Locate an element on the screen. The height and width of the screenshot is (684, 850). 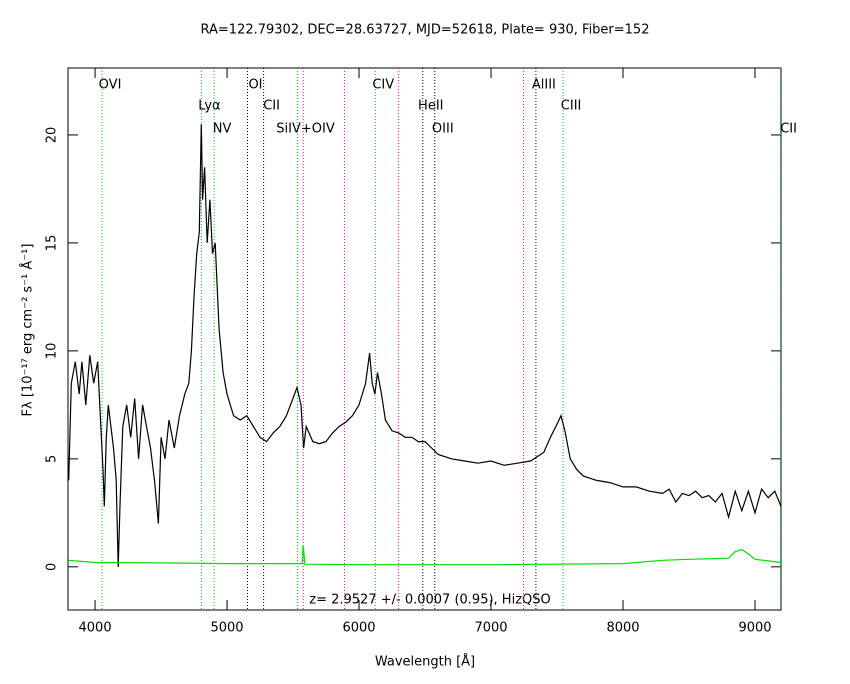
x-tick-label: 5000 is located at coordinates (226, 628).